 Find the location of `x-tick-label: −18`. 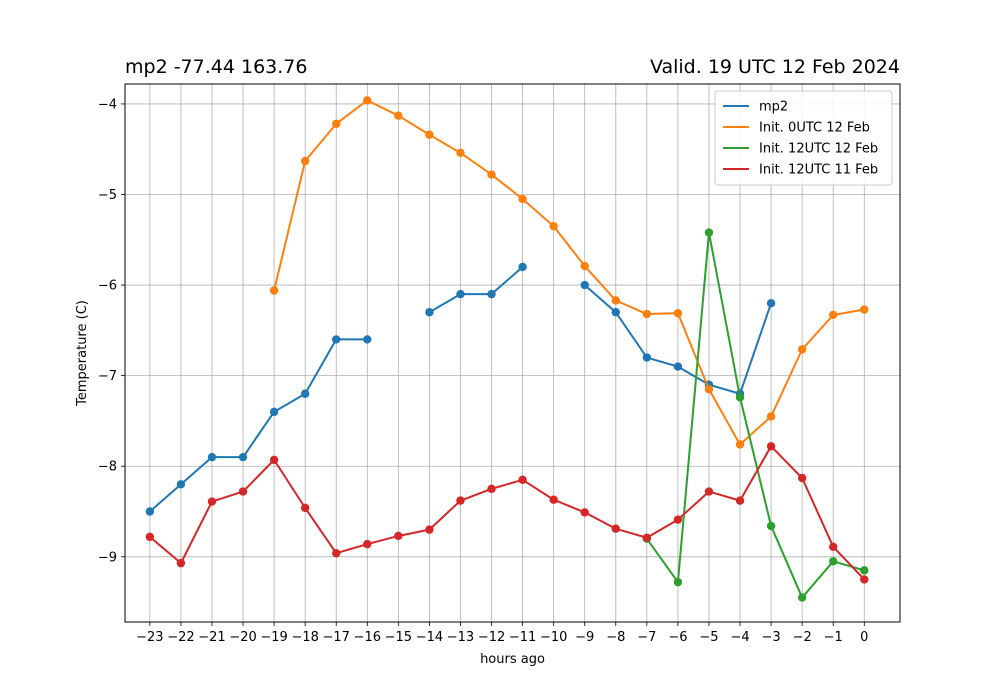

x-tick-label: −18 is located at coordinates (304, 637).